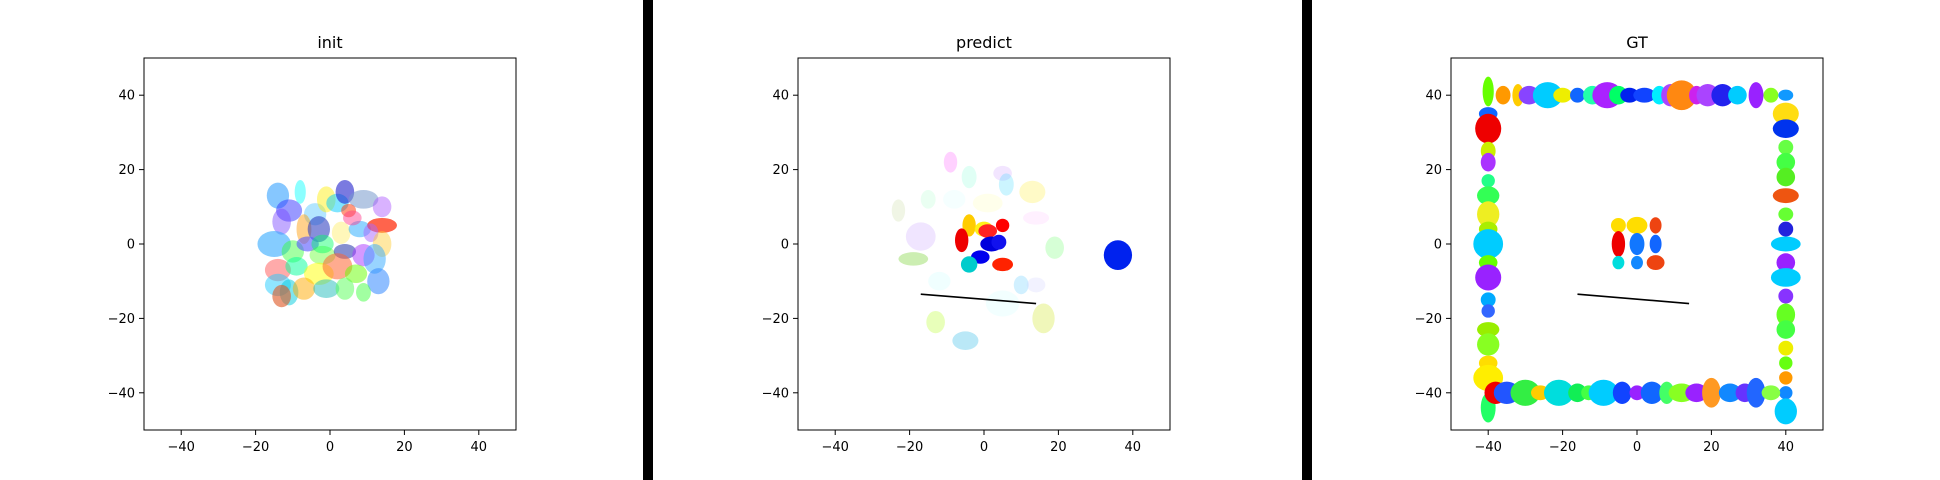 This screenshot has height=480, width=1940. I want to click on panel-title: GT, so click(1637, 42).